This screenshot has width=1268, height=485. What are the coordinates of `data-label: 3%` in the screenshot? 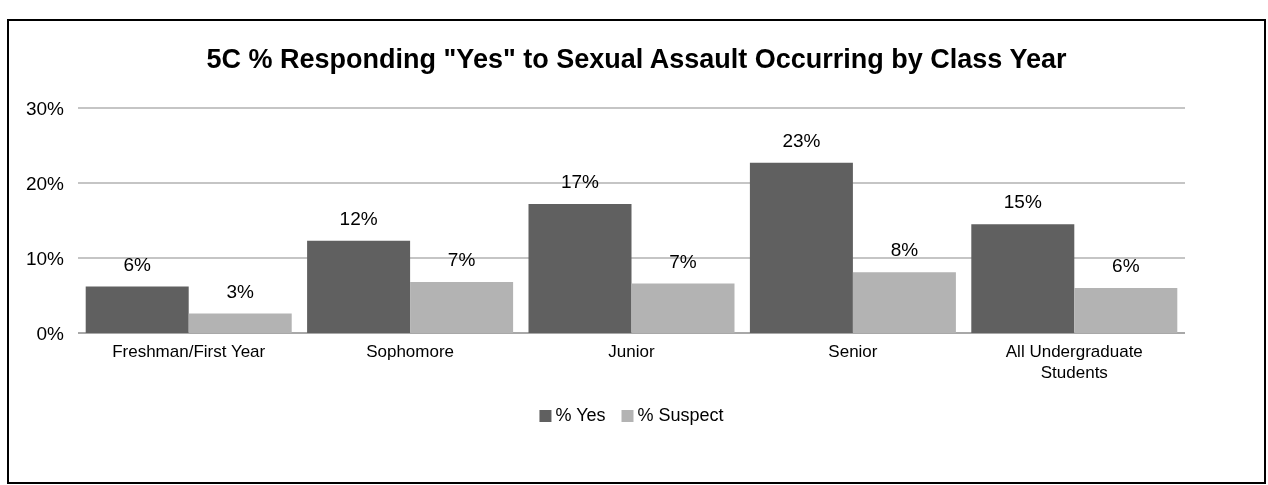 It's located at (240, 291).